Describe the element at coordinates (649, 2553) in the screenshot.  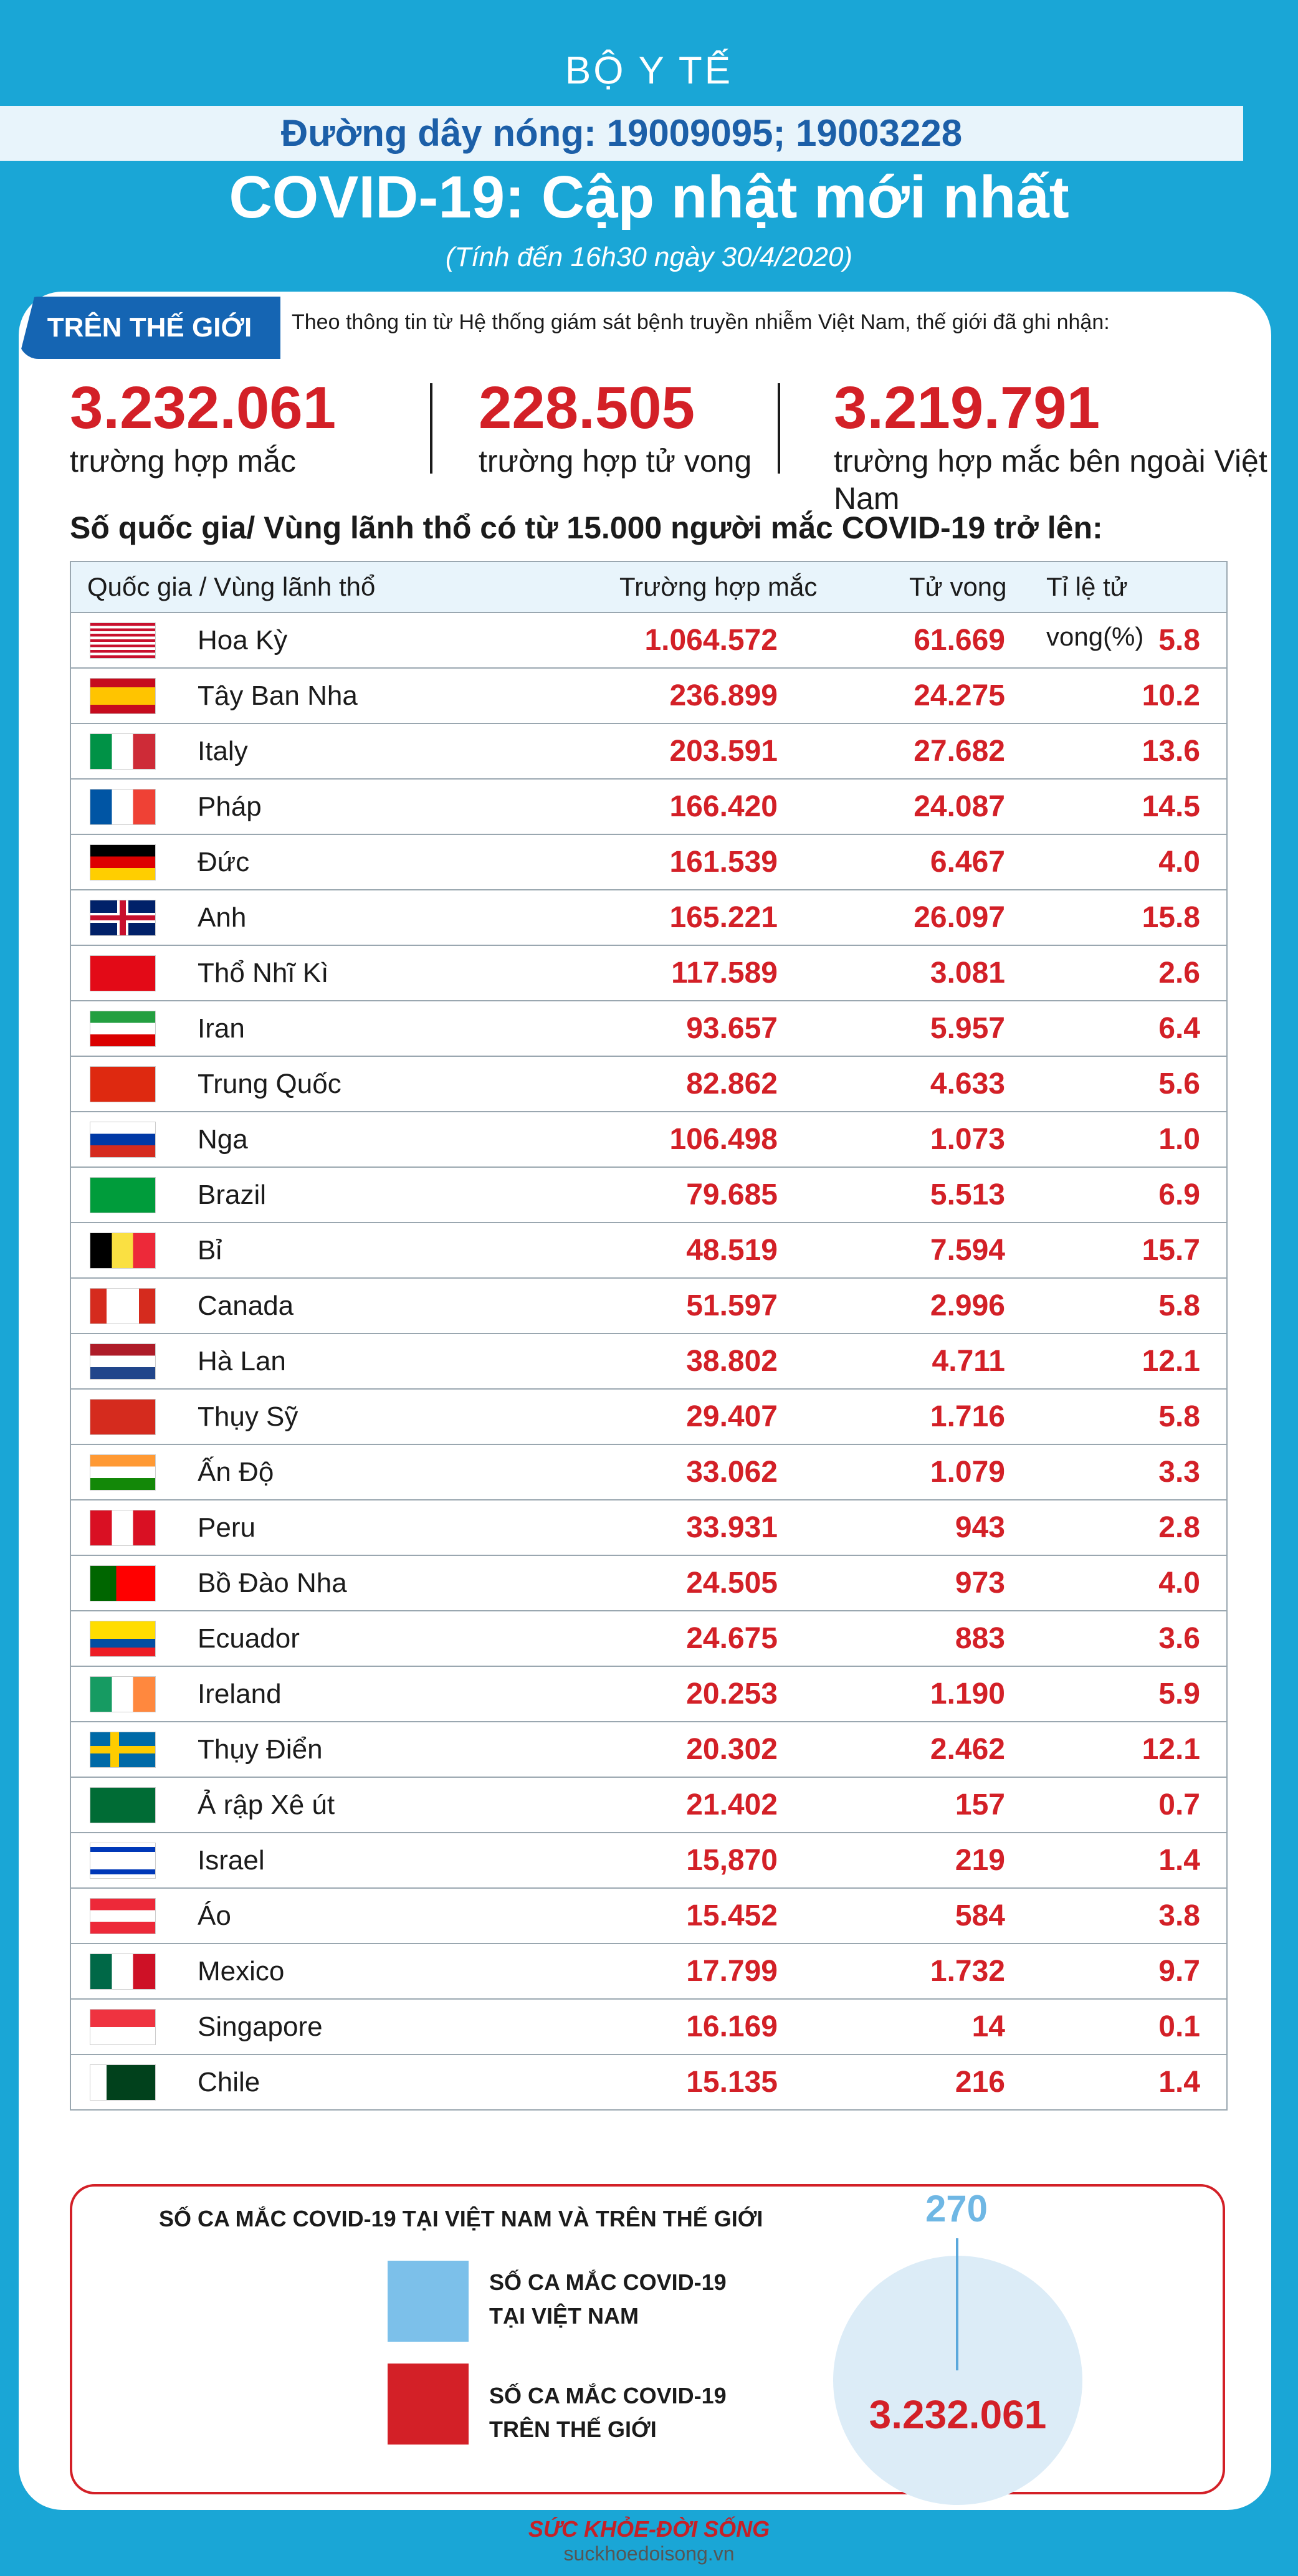
I see `footer-site: suckhoedoisong.vn` at that location.